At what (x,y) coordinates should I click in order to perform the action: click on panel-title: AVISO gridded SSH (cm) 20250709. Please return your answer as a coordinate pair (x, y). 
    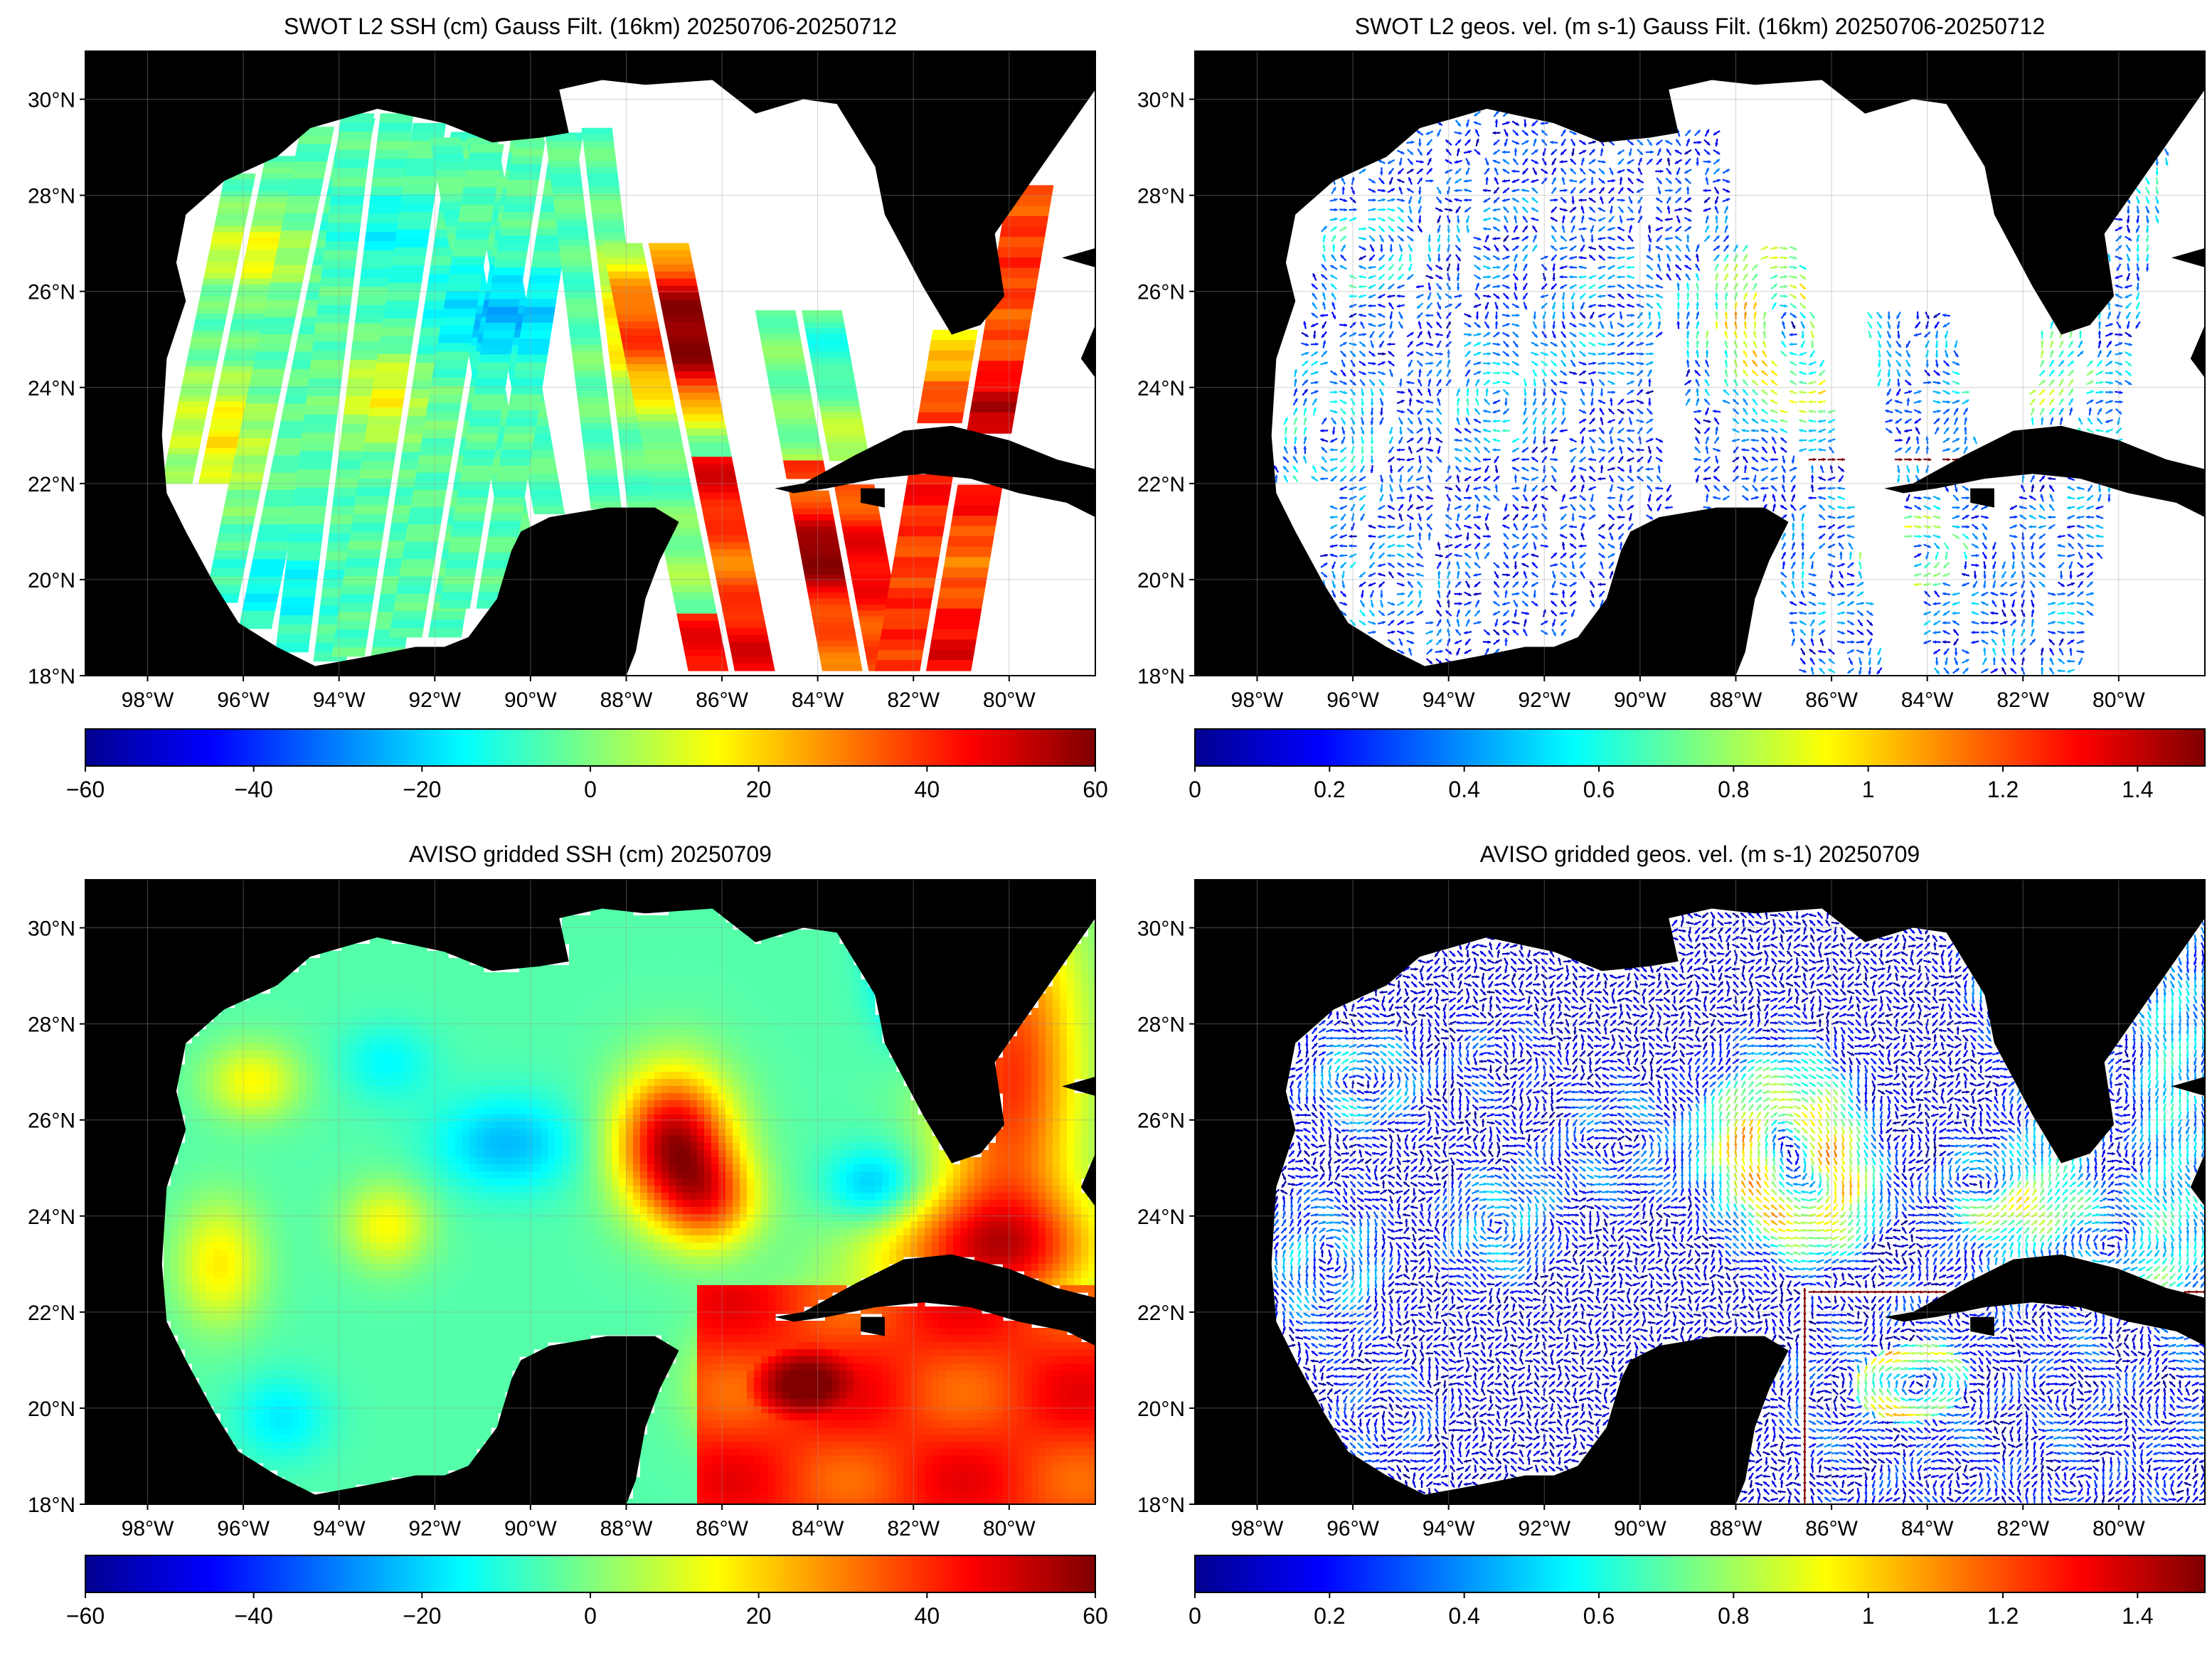
    Looking at the image, I should click on (590, 854).